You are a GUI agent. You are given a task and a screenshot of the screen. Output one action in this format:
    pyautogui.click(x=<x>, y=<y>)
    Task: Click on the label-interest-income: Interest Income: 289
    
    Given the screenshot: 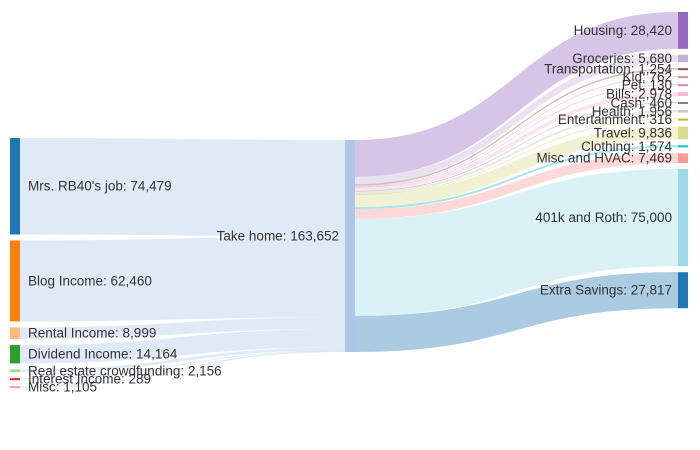 What is the action you would take?
    pyautogui.click(x=89, y=379)
    